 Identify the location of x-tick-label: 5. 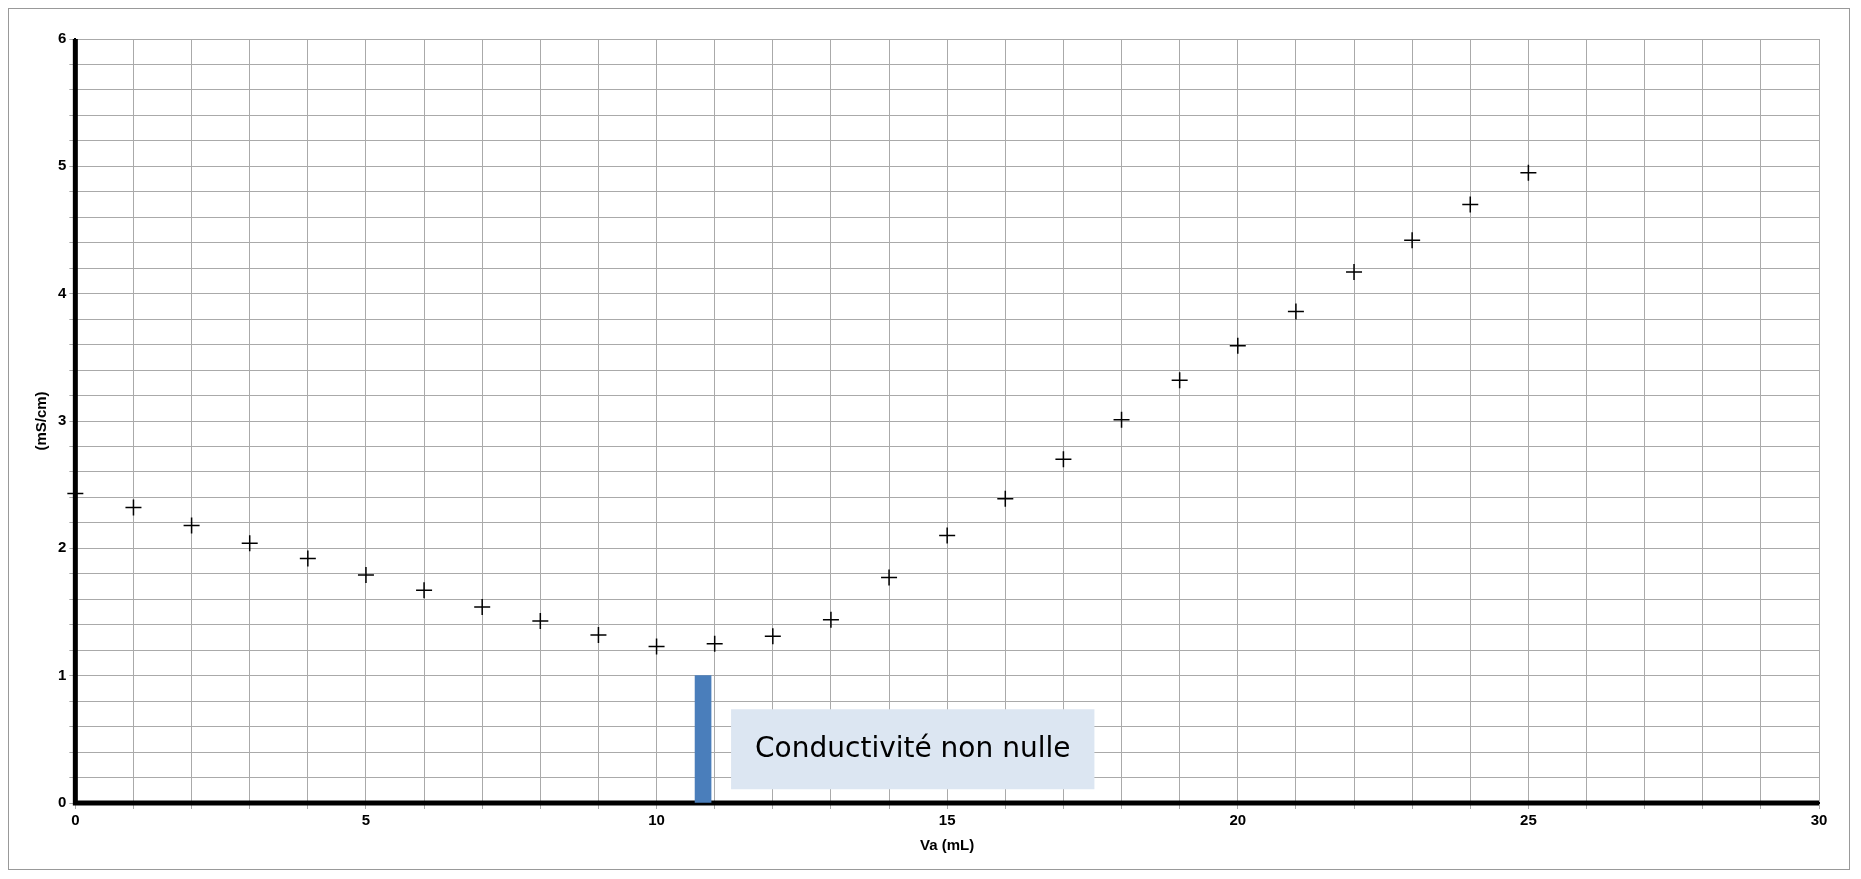
(366, 820).